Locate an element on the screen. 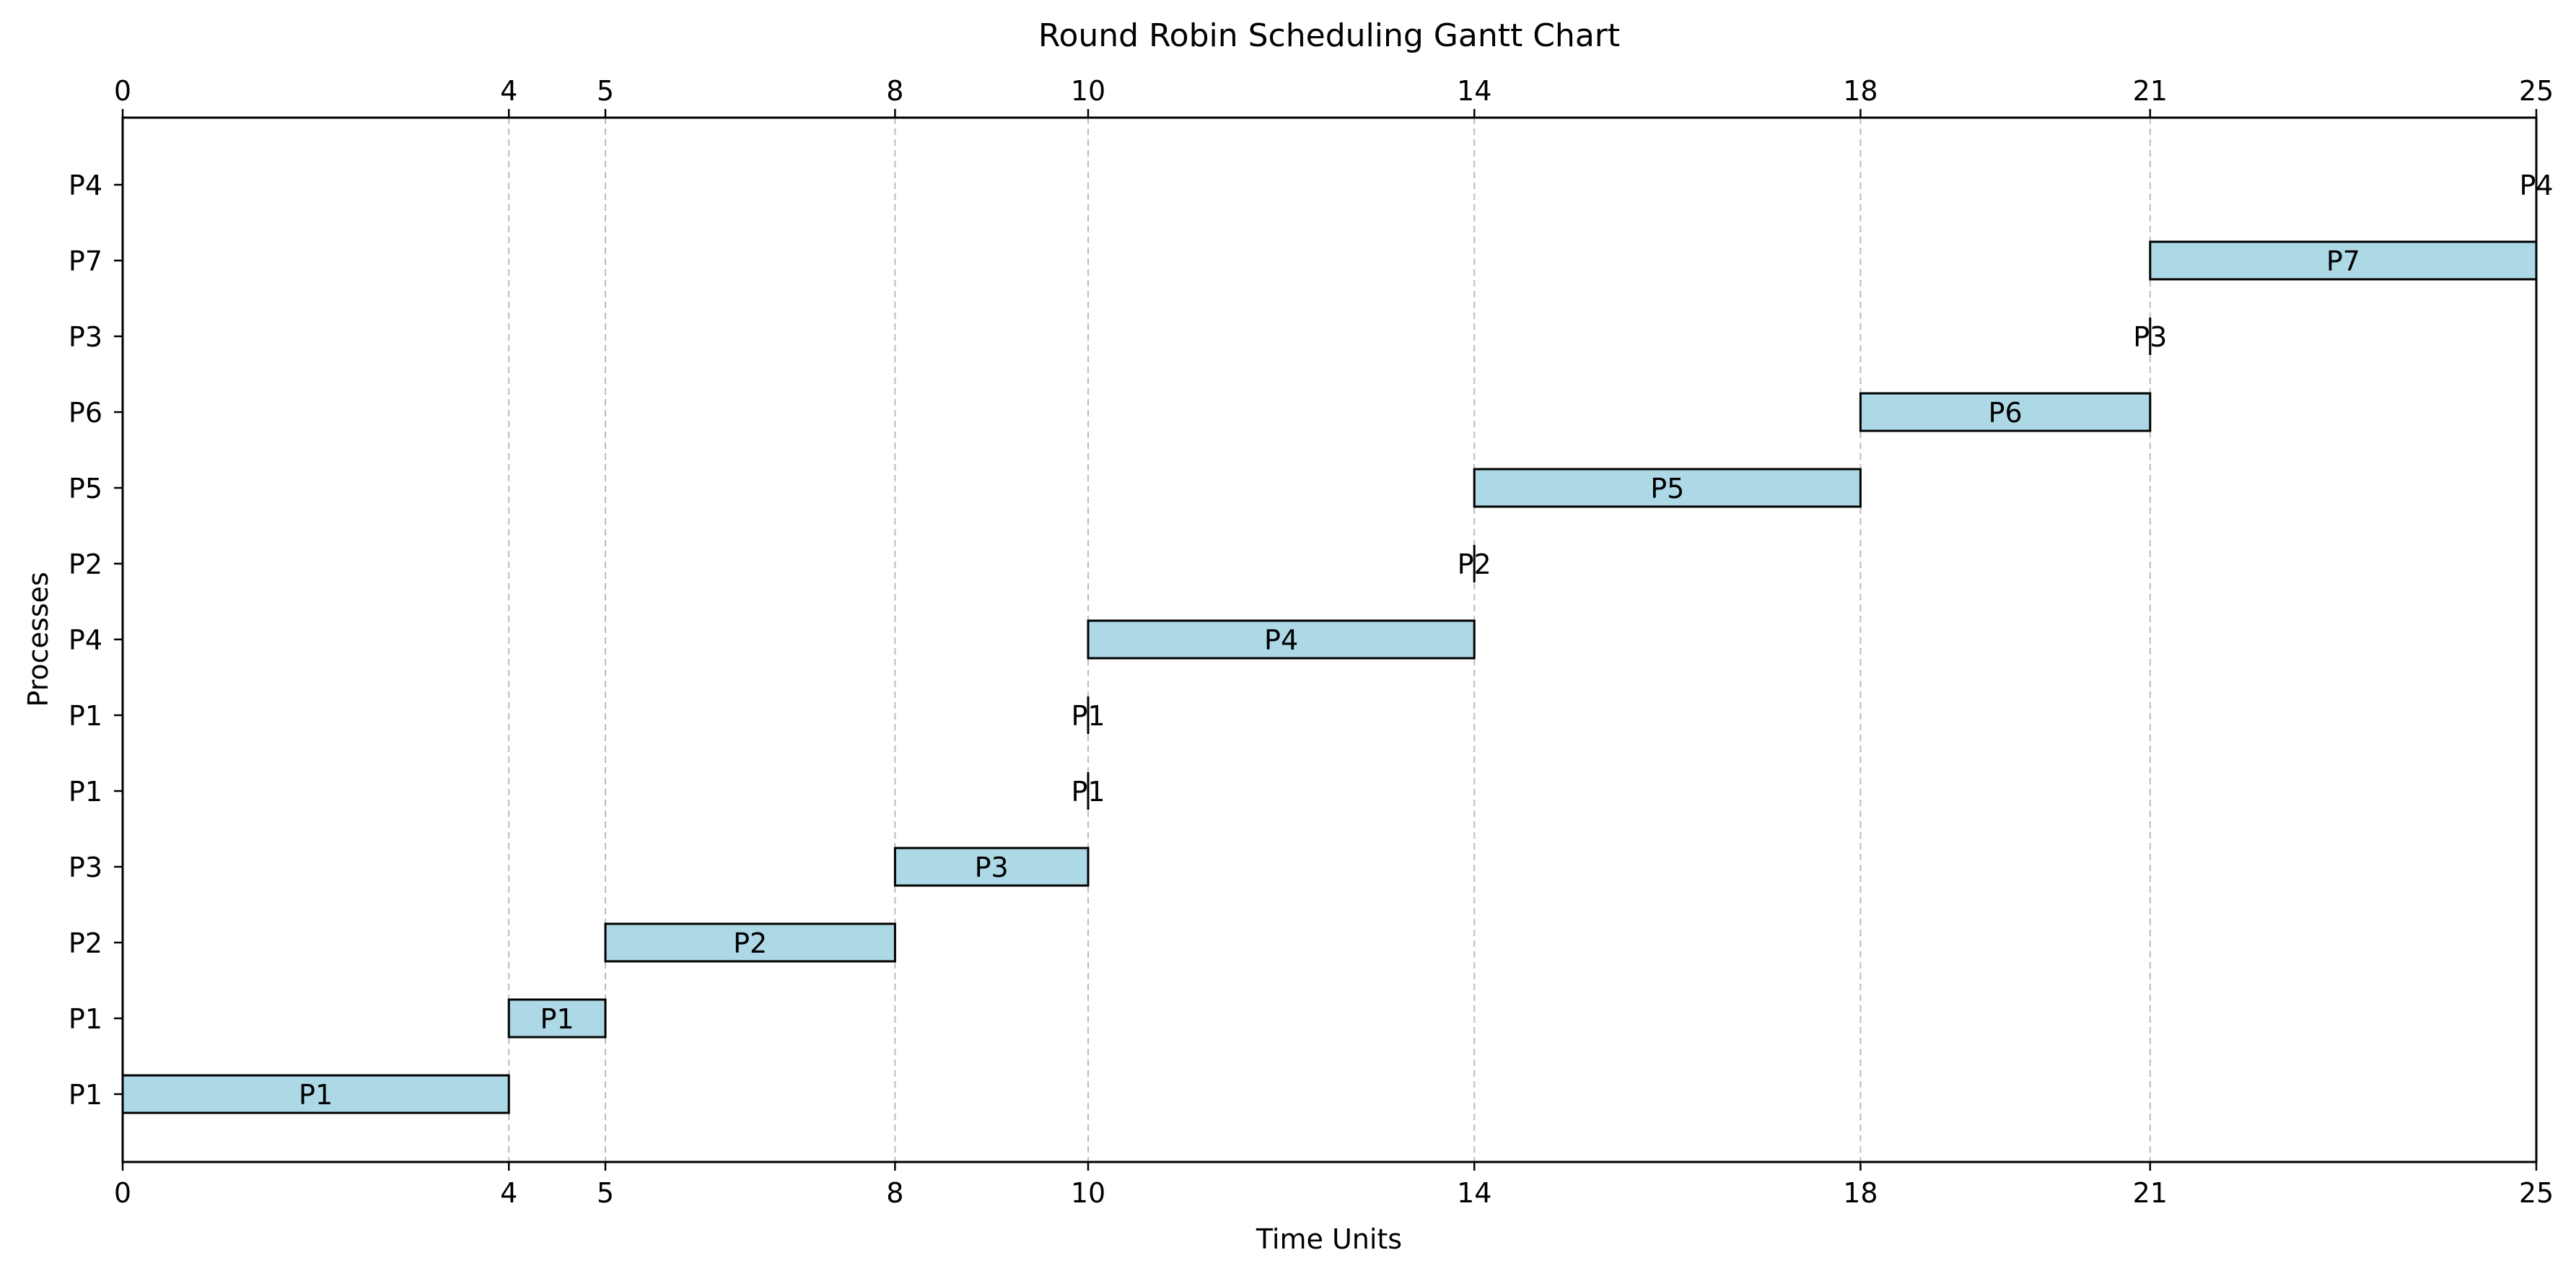  x-tick-label-top: 25 is located at coordinates (2536, 91).